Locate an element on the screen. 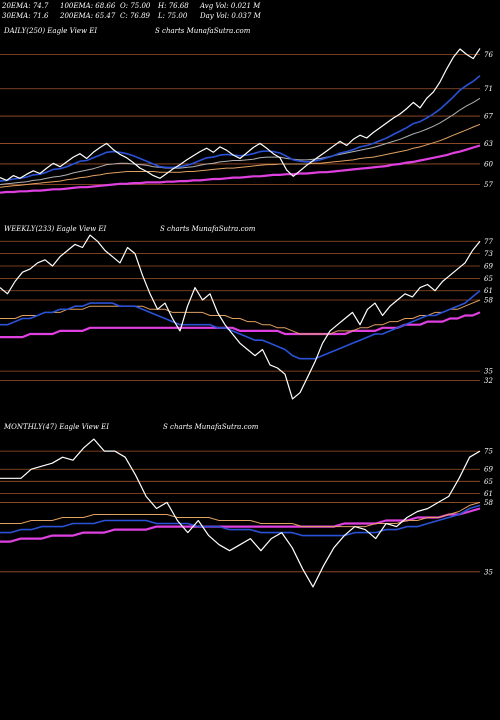  panel-1-series-ema-short is located at coordinates (240, 325).